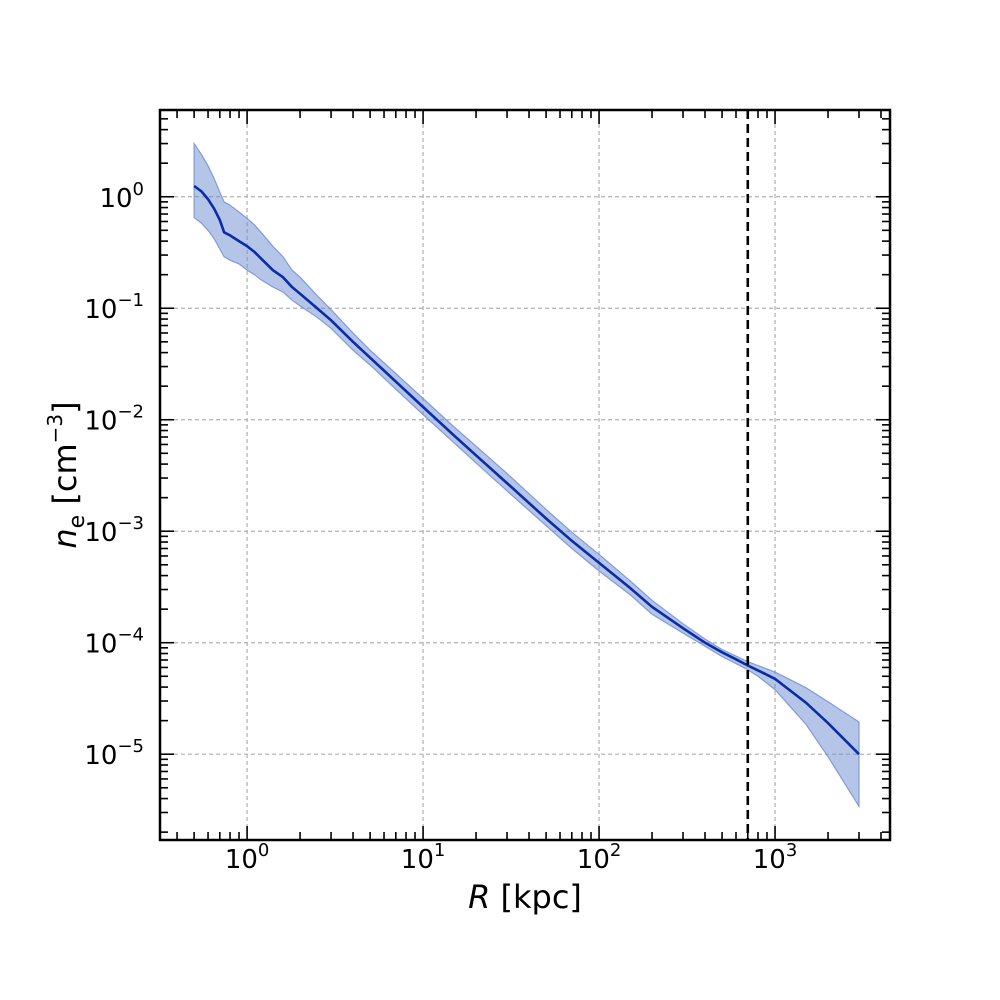 The height and width of the screenshot is (1000, 1000). I want to click on y-tick-label: 10⁻⁵, so click(114, 753).